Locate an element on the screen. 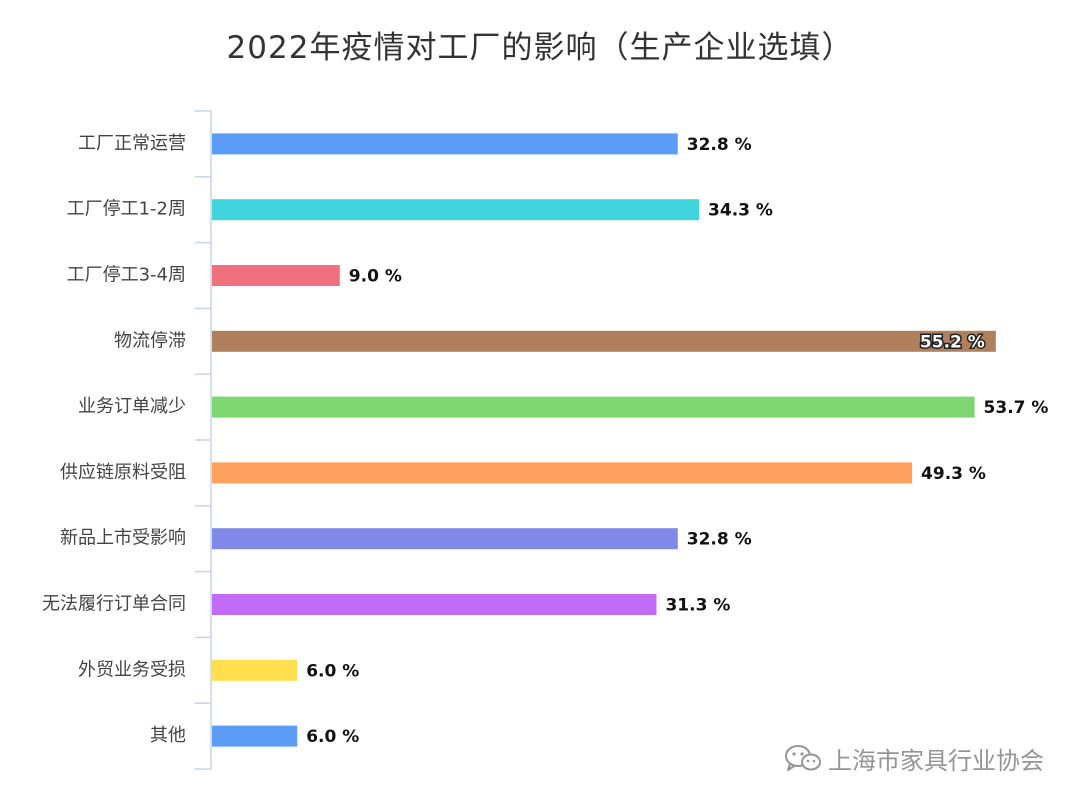 This screenshot has height=807, width=1080. category-label: 工厂停工1-2周 is located at coordinates (126, 209).